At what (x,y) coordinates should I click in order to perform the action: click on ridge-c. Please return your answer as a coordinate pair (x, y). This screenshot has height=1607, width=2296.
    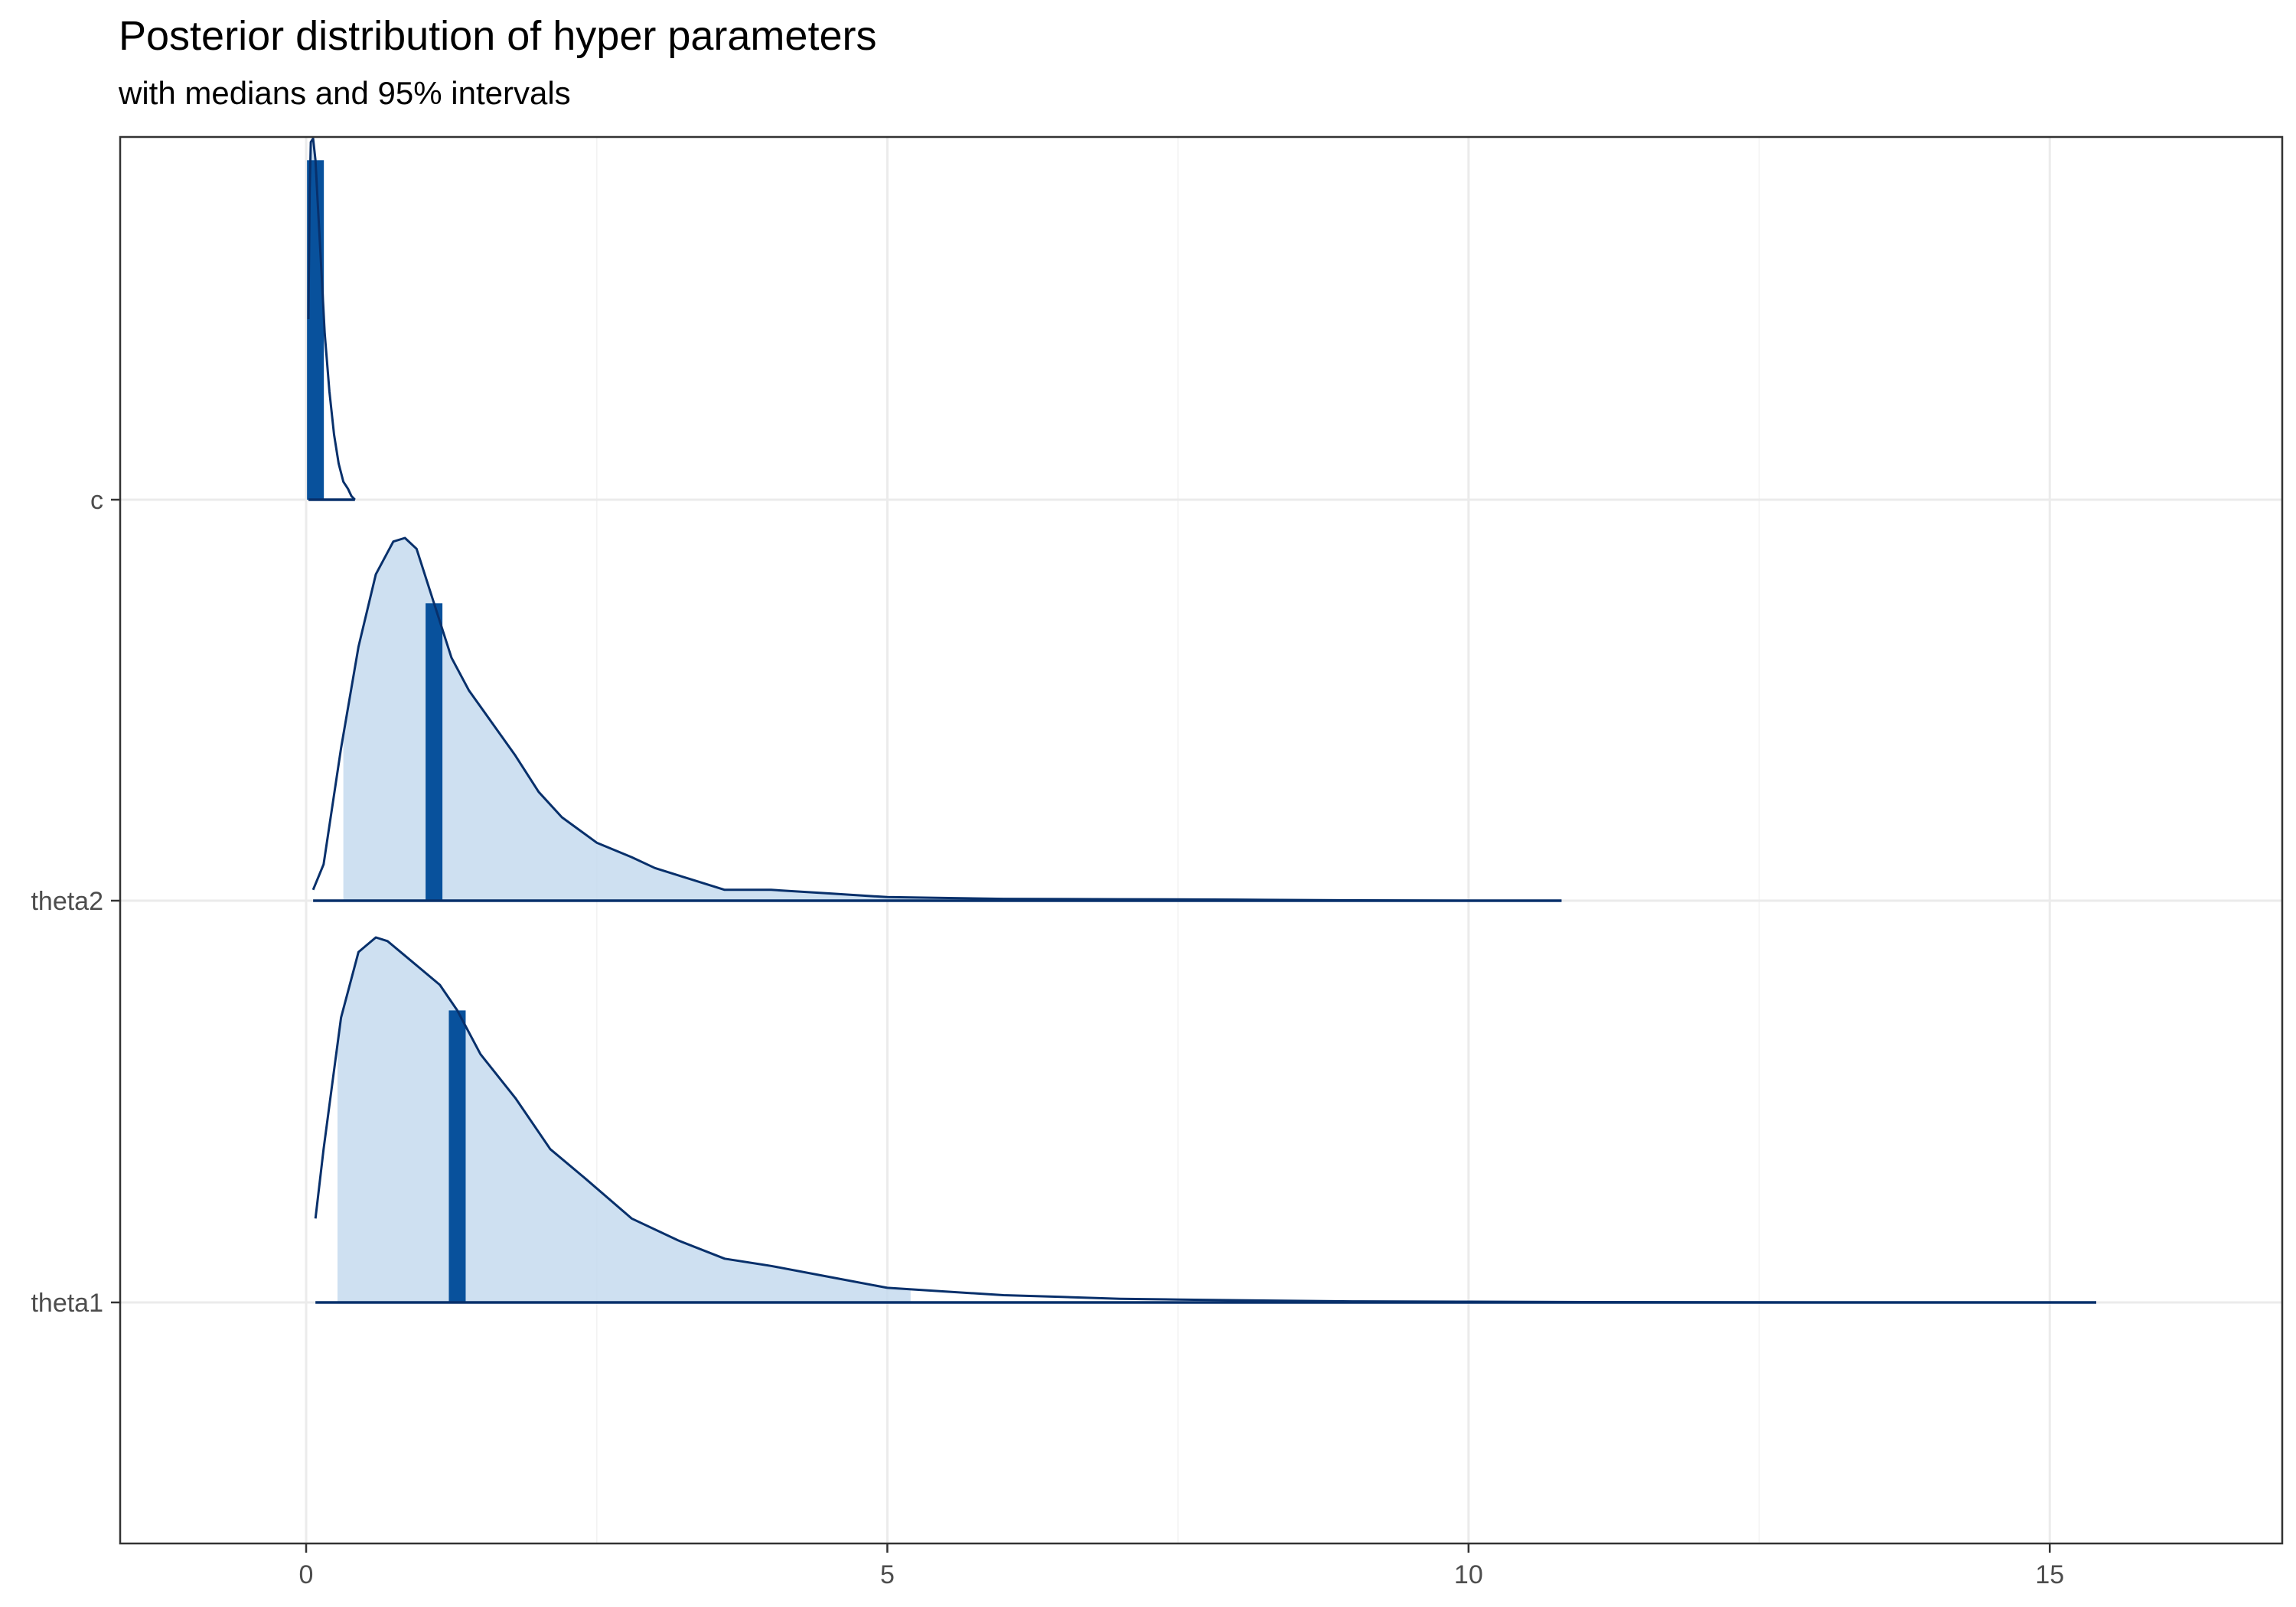
    Looking at the image, I should click on (331, 319).